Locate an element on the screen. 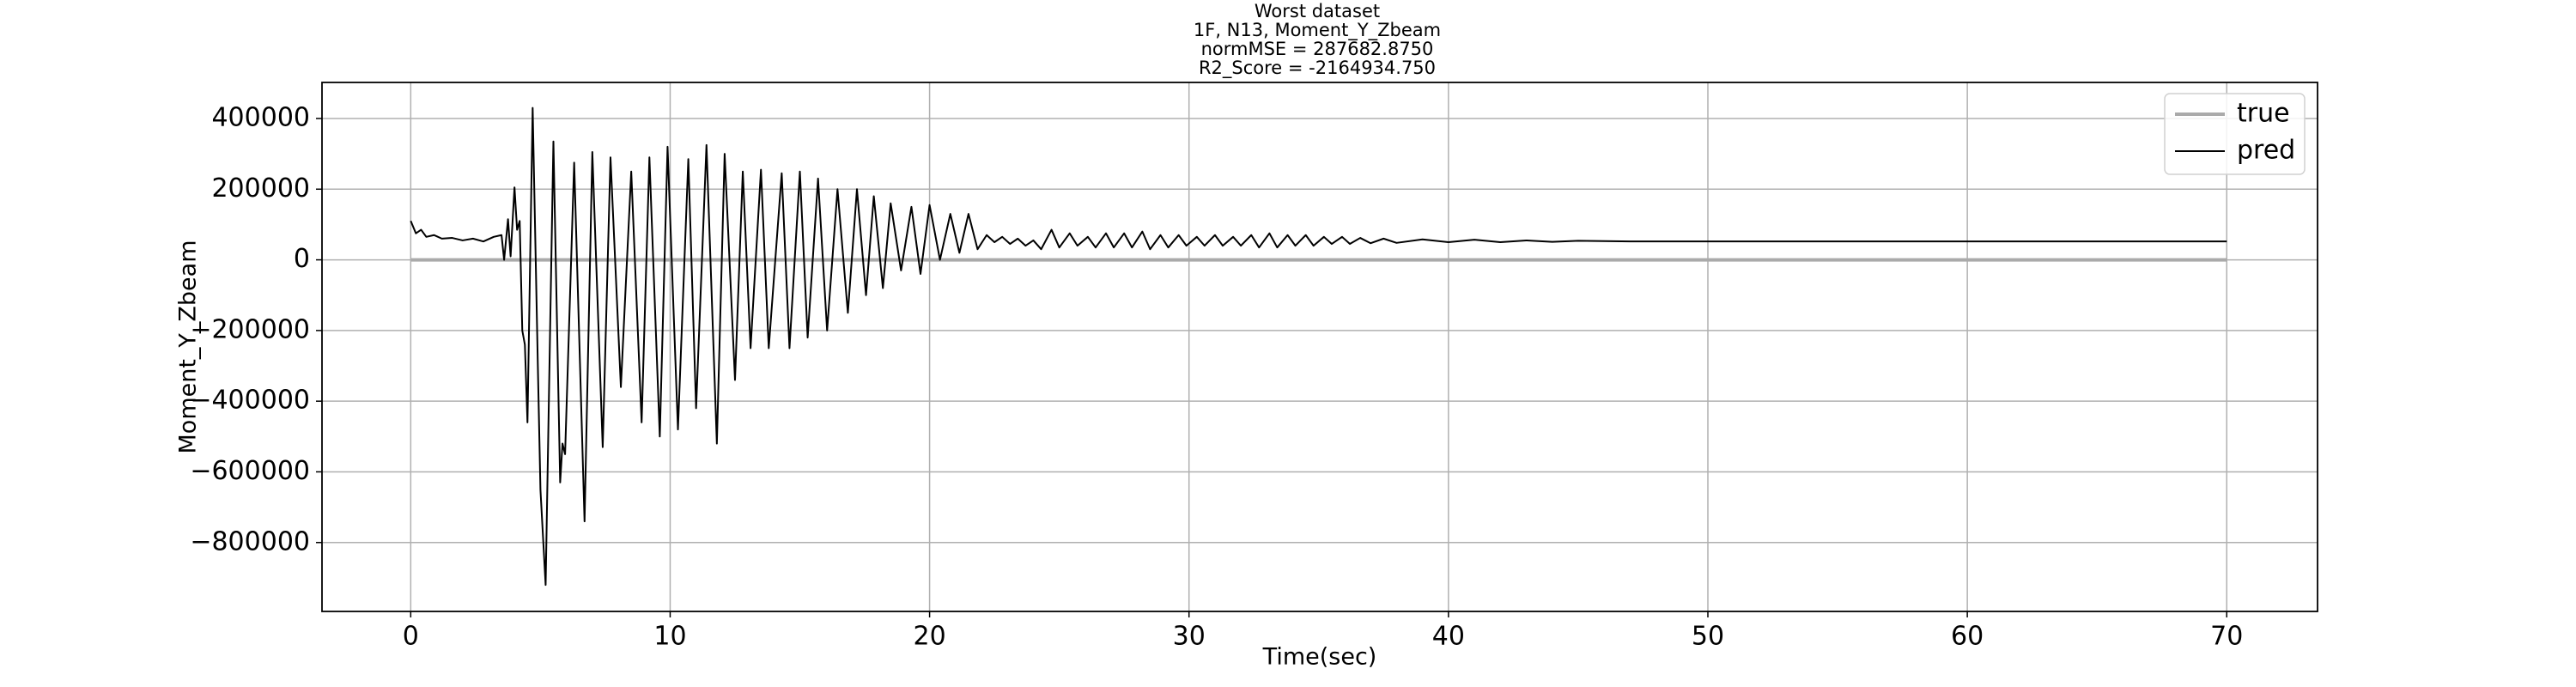 The image size is (2576, 687). x-tick-label: 70 is located at coordinates (2226, 637).